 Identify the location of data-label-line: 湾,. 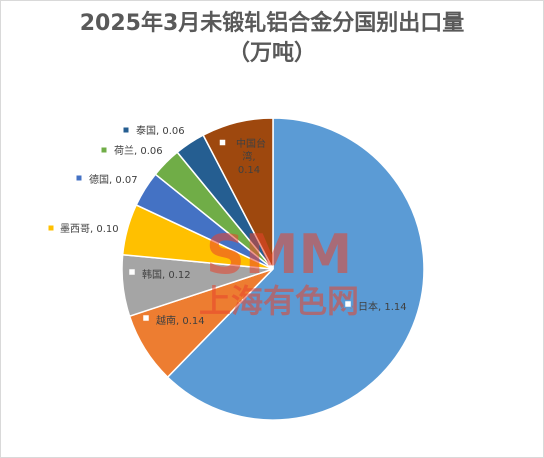
(248, 156).